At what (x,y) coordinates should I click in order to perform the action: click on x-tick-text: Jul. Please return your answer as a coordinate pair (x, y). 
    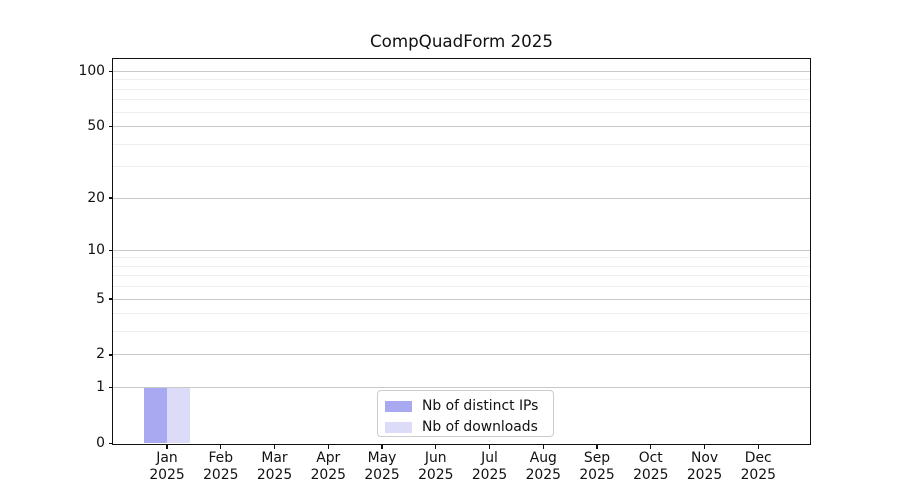
    Looking at the image, I should click on (489, 458).